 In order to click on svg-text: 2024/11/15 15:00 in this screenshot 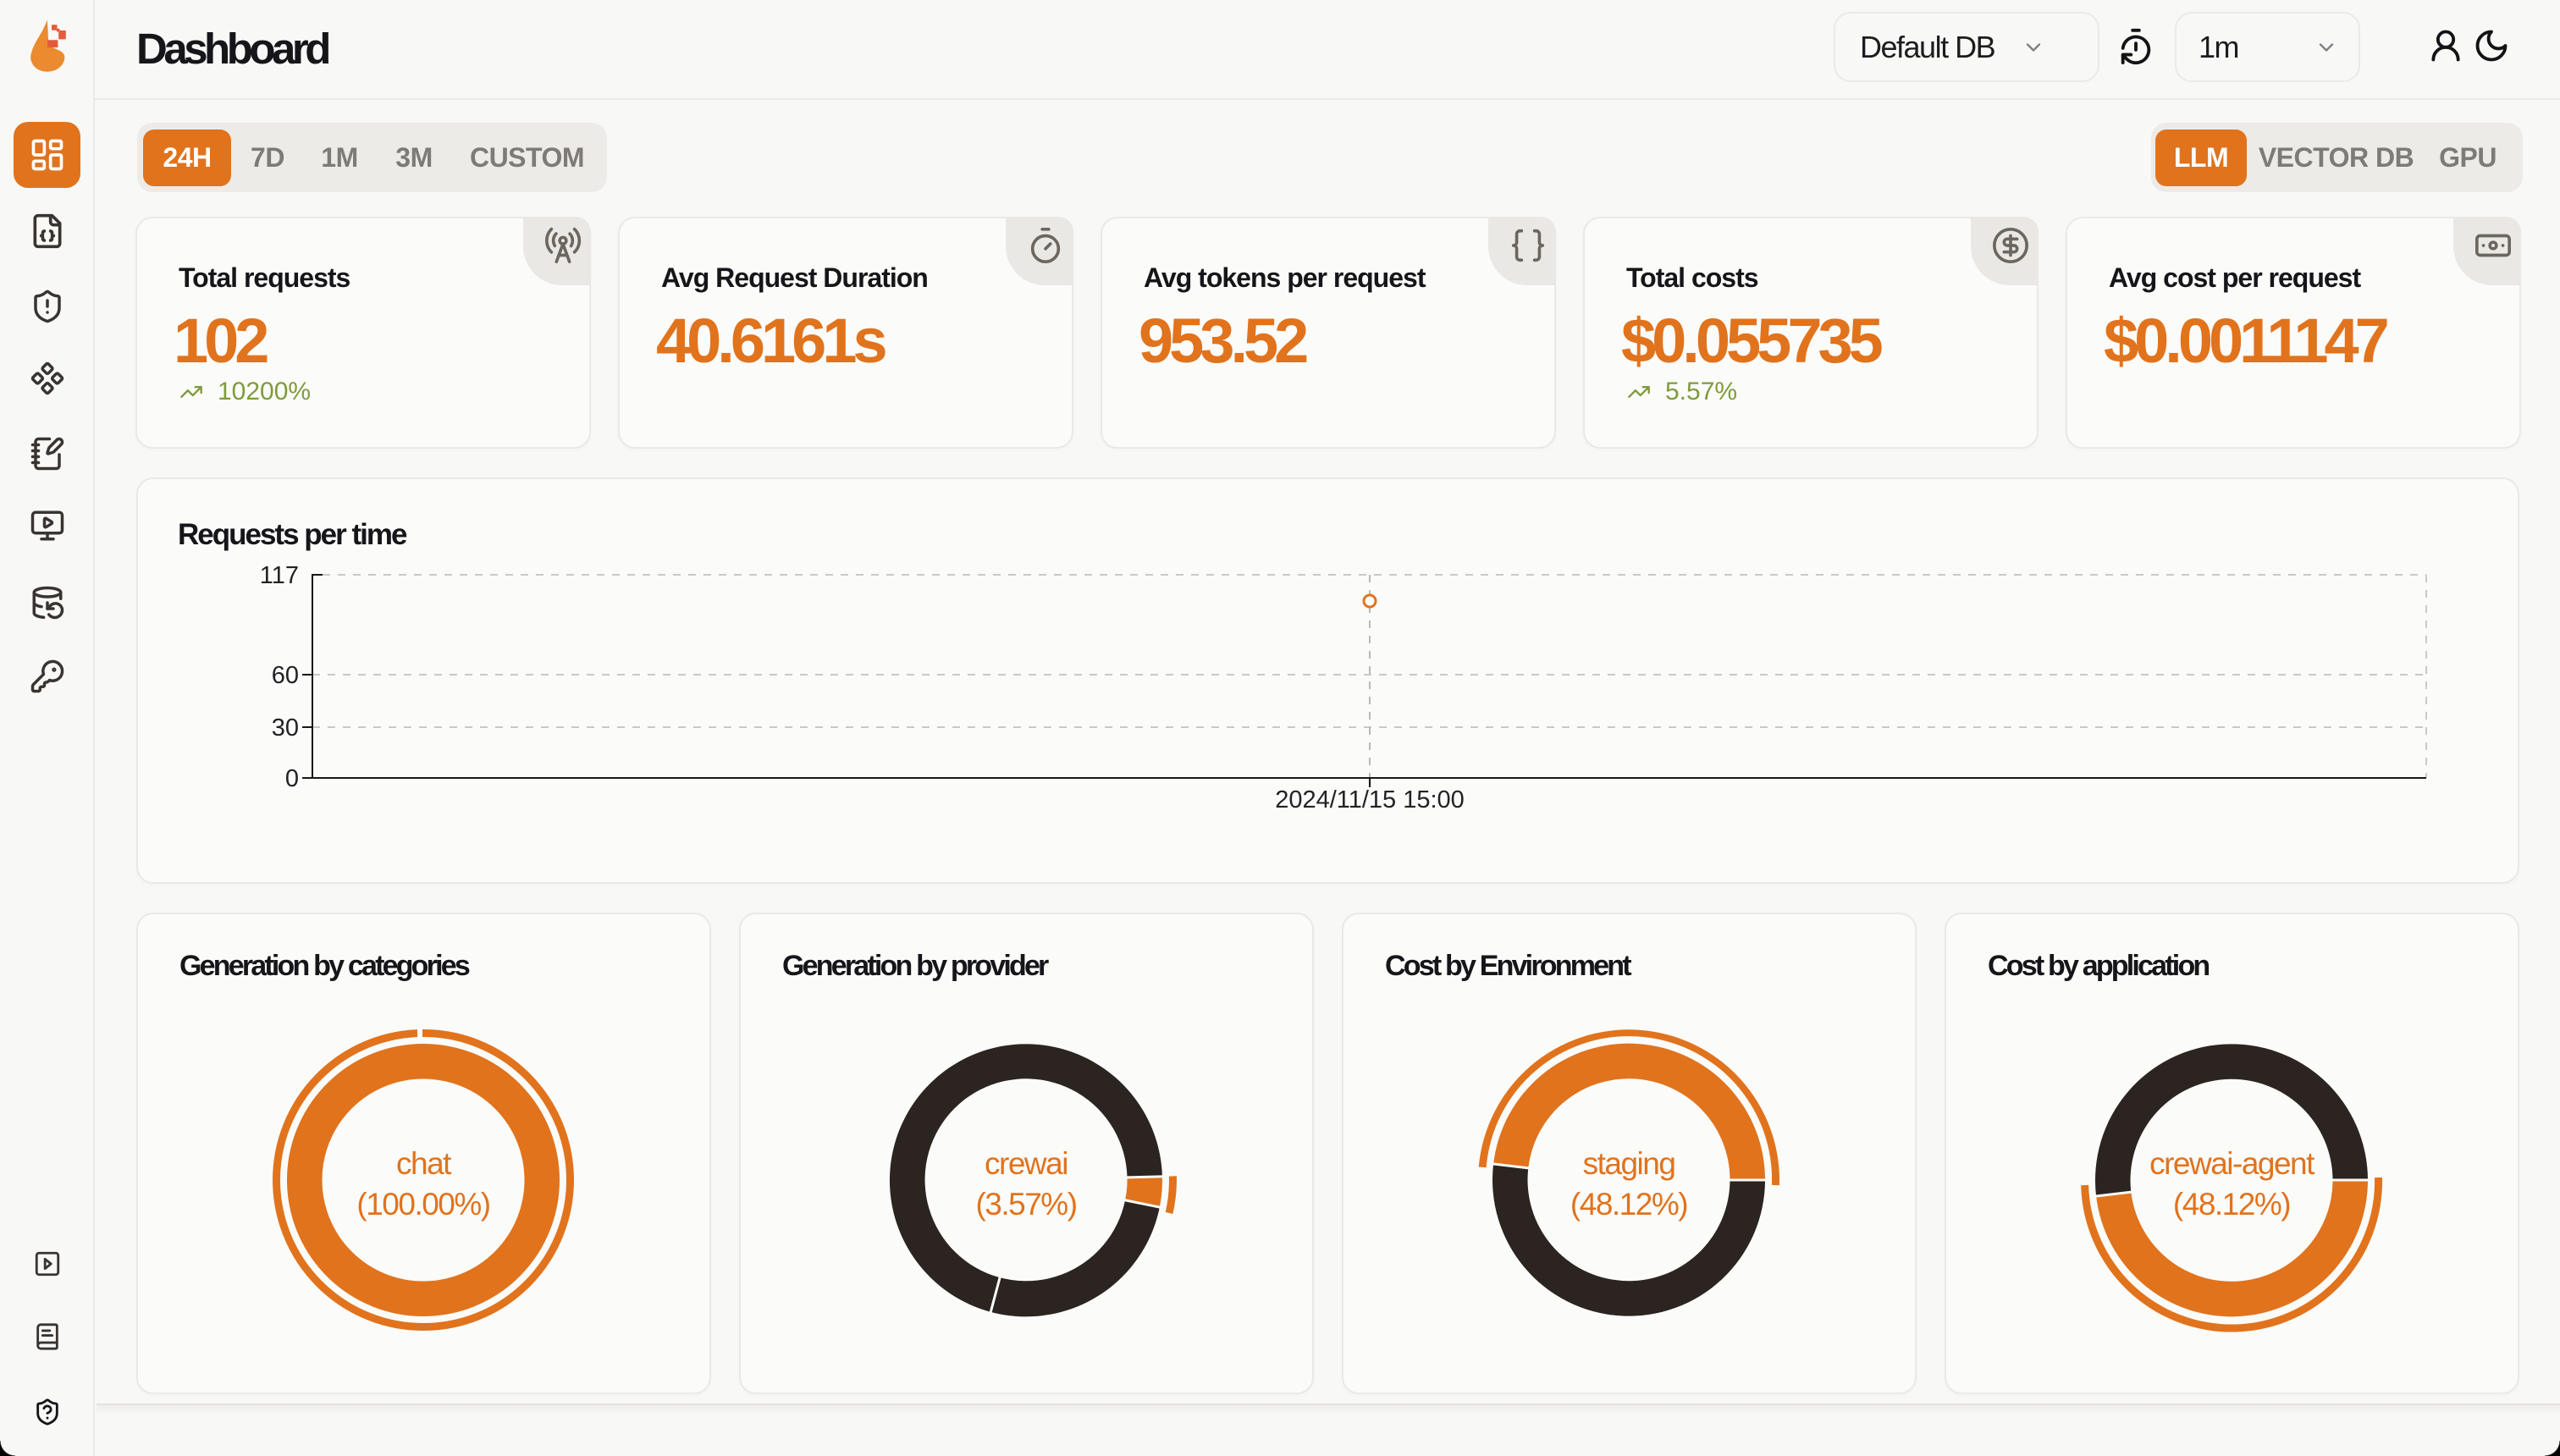, I will do `click(1370, 800)`.